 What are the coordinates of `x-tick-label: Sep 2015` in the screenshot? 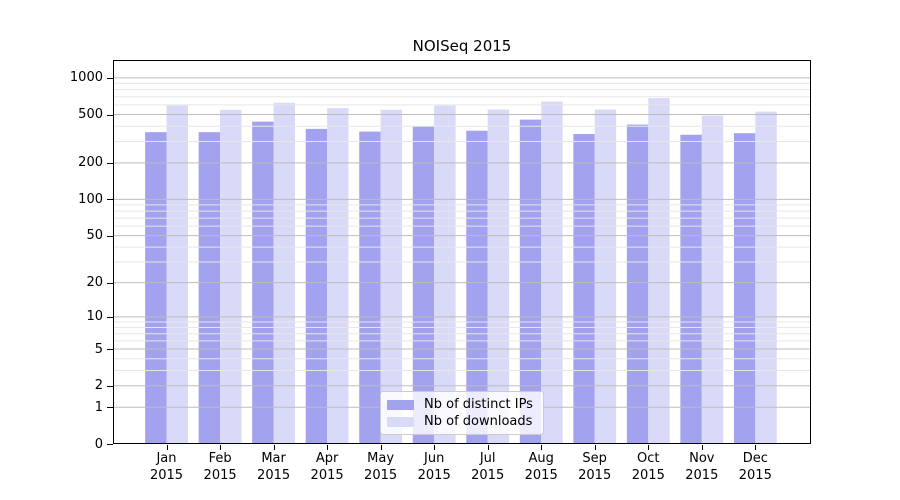 It's located at (595, 467).